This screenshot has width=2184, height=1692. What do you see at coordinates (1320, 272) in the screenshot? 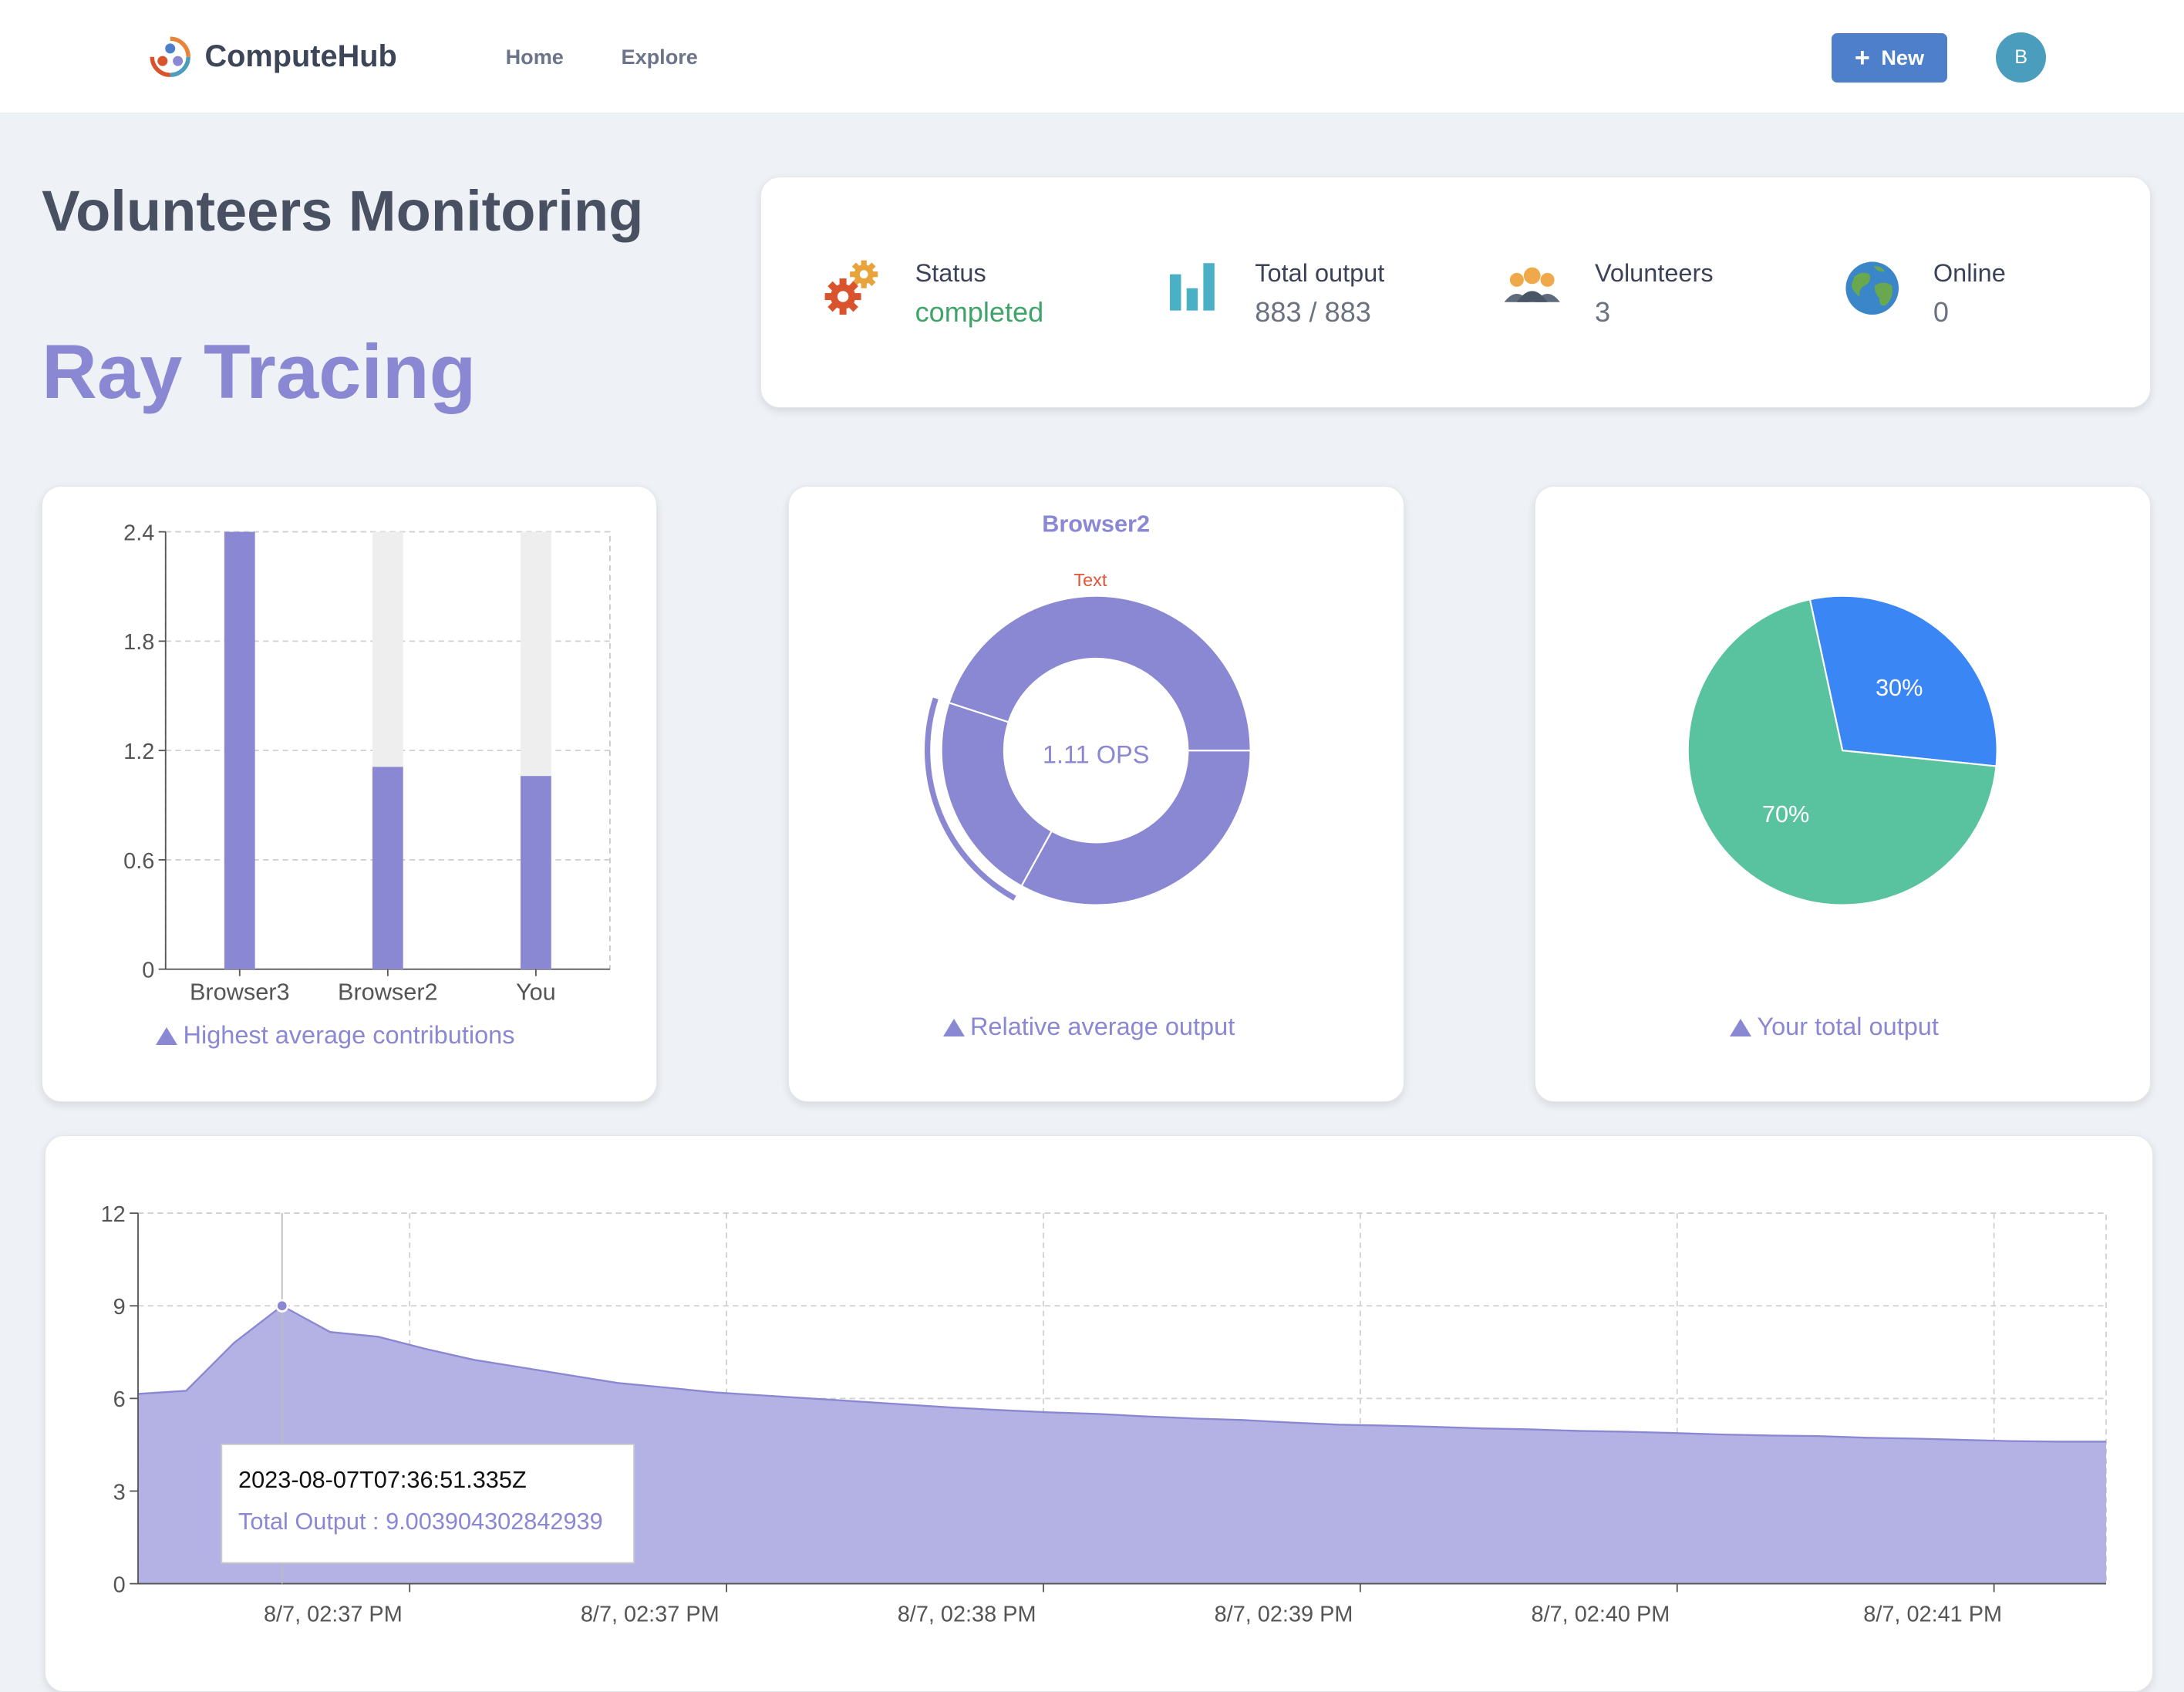
I see `stat-label: Total output` at bounding box center [1320, 272].